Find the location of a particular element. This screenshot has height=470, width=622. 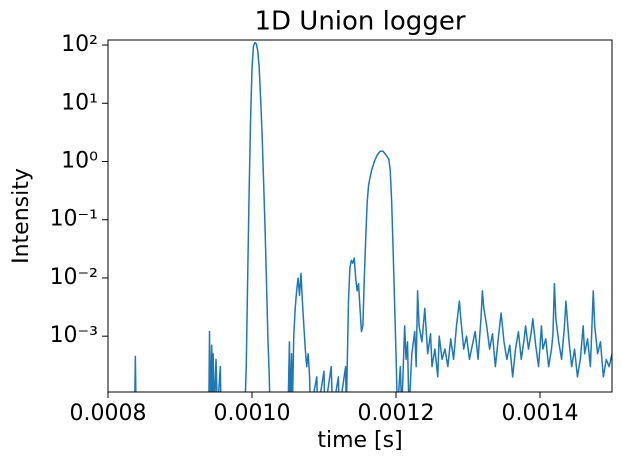

y-axis-label: Intensity is located at coordinates (21, 216).